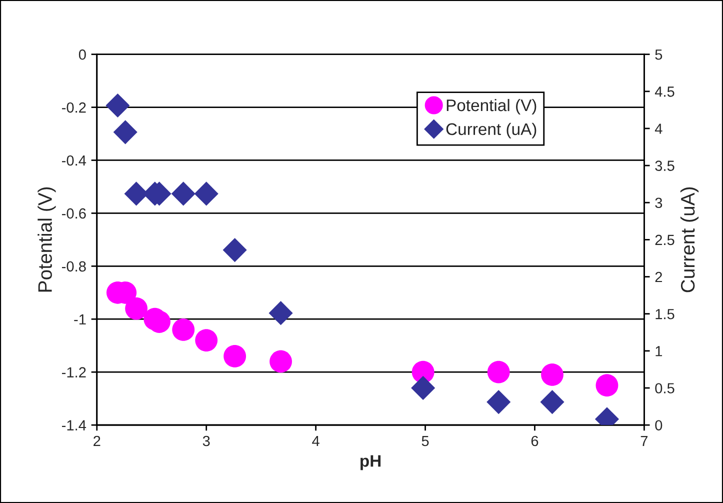  What do you see at coordinates (74, 425) in the screenshot?
I see `y-tick-label: -1.4` at bounding box center [74, 425].